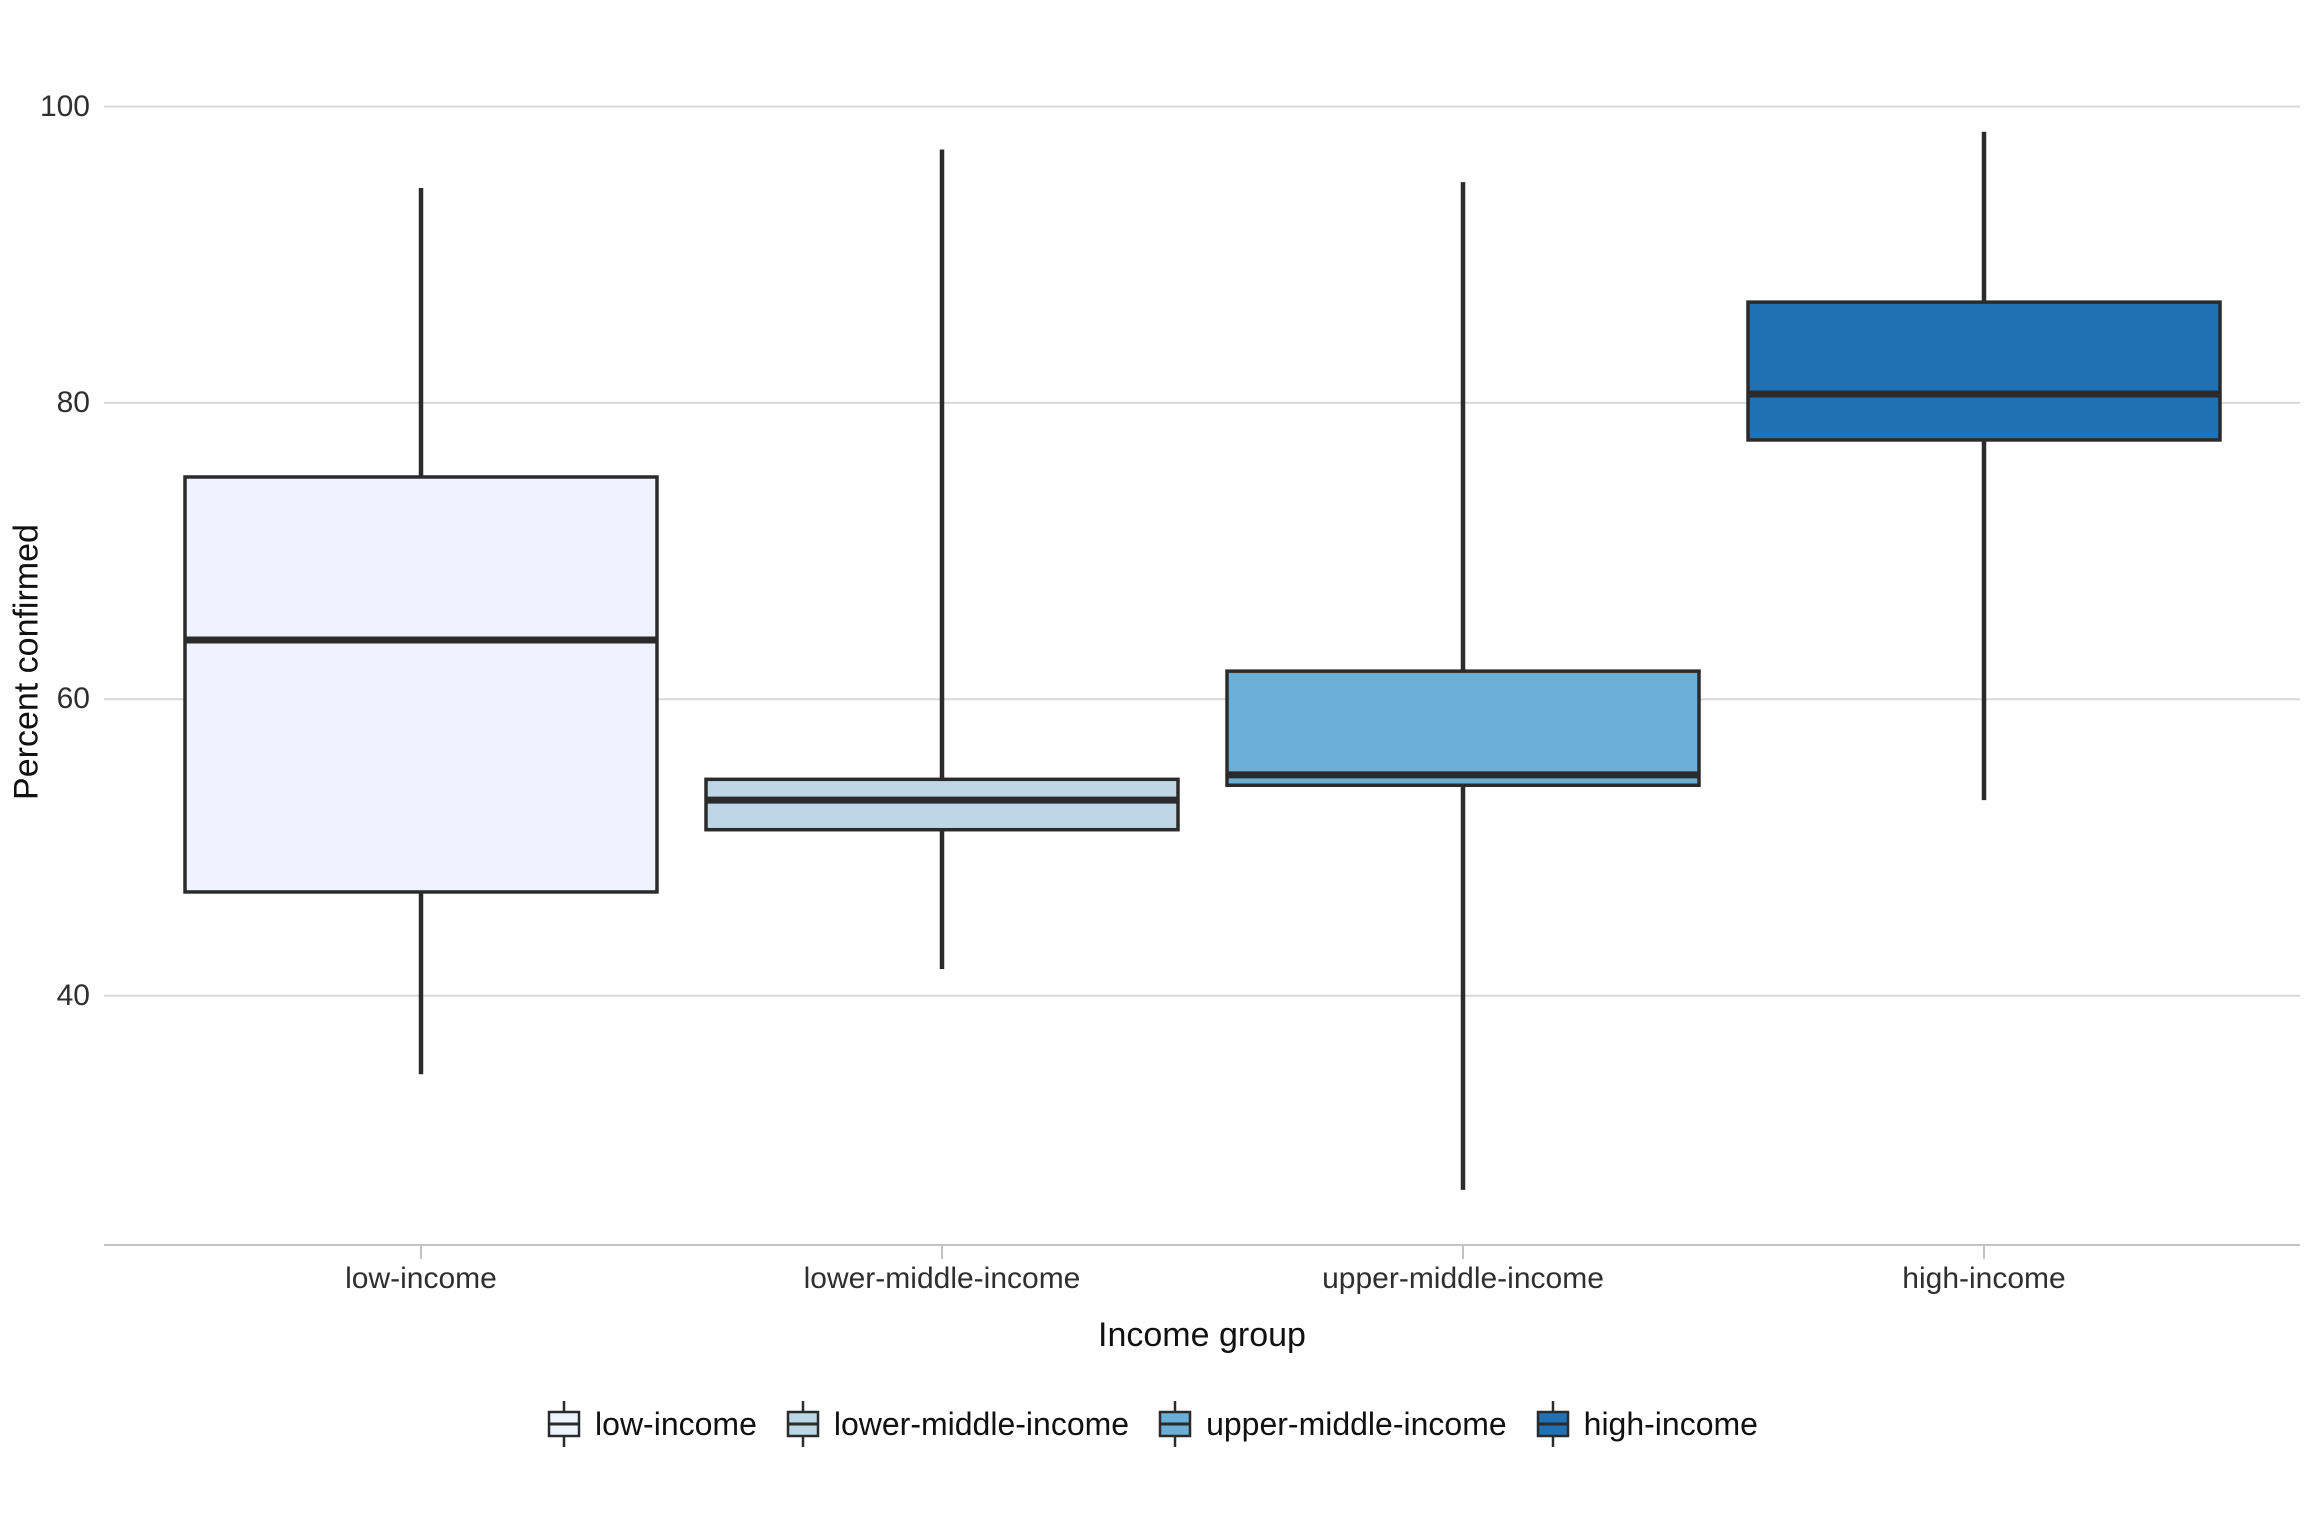  What do you see at coordinates (73, 995) in the screenshot?
I see `y-tick-label: 40` at bounding box center [73, 995].